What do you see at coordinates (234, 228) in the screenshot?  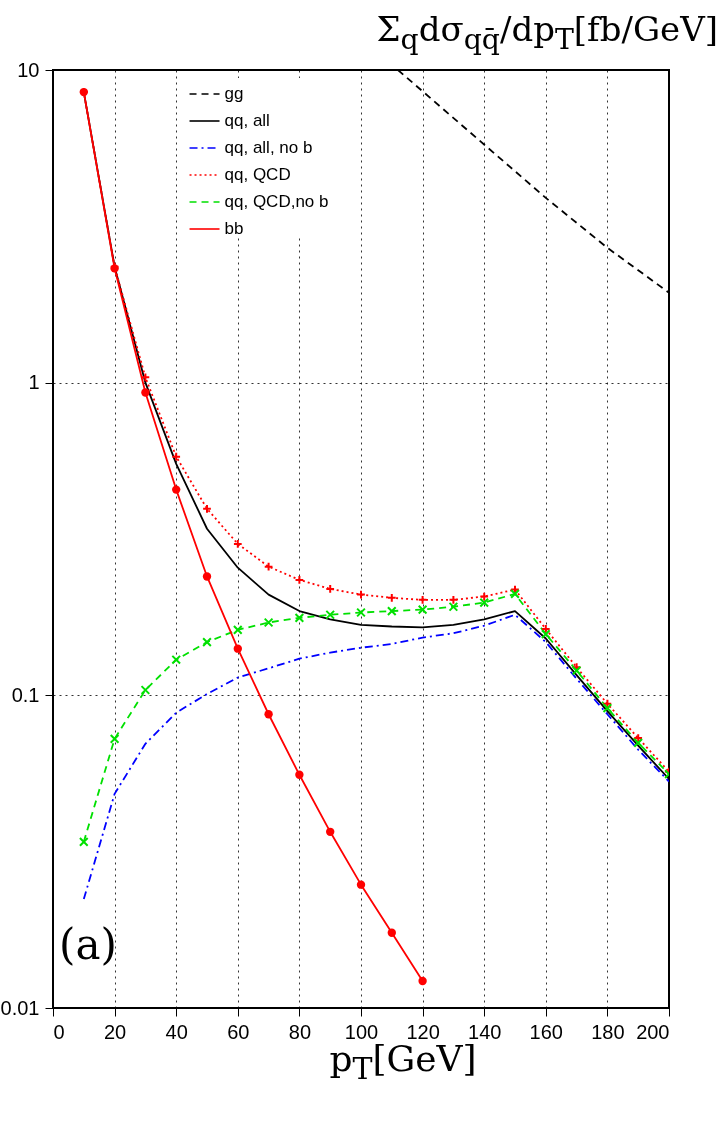 I see `legend-label: bb` at bounding box center [234, 228].